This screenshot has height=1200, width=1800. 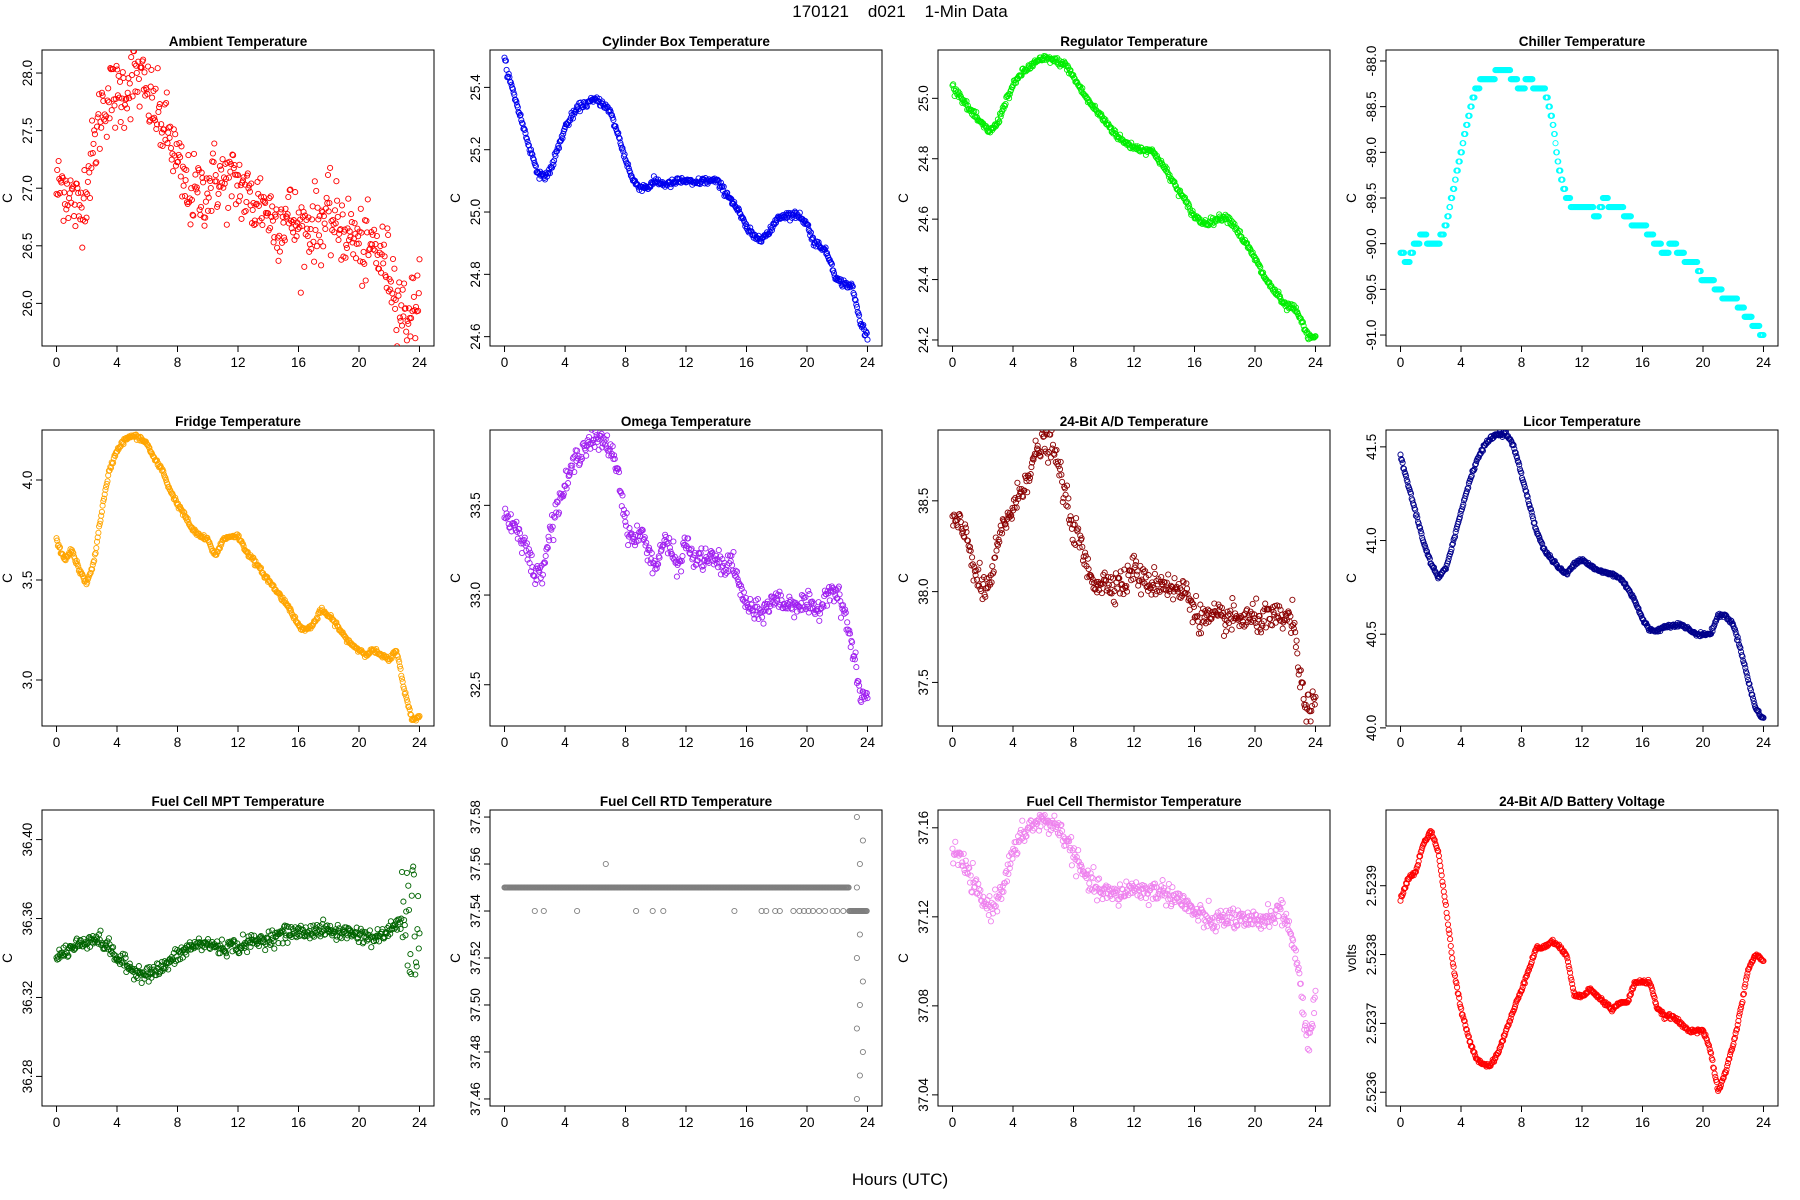 I want to click on chart-title: Ambient Temperature, so click(x=238, y=41).